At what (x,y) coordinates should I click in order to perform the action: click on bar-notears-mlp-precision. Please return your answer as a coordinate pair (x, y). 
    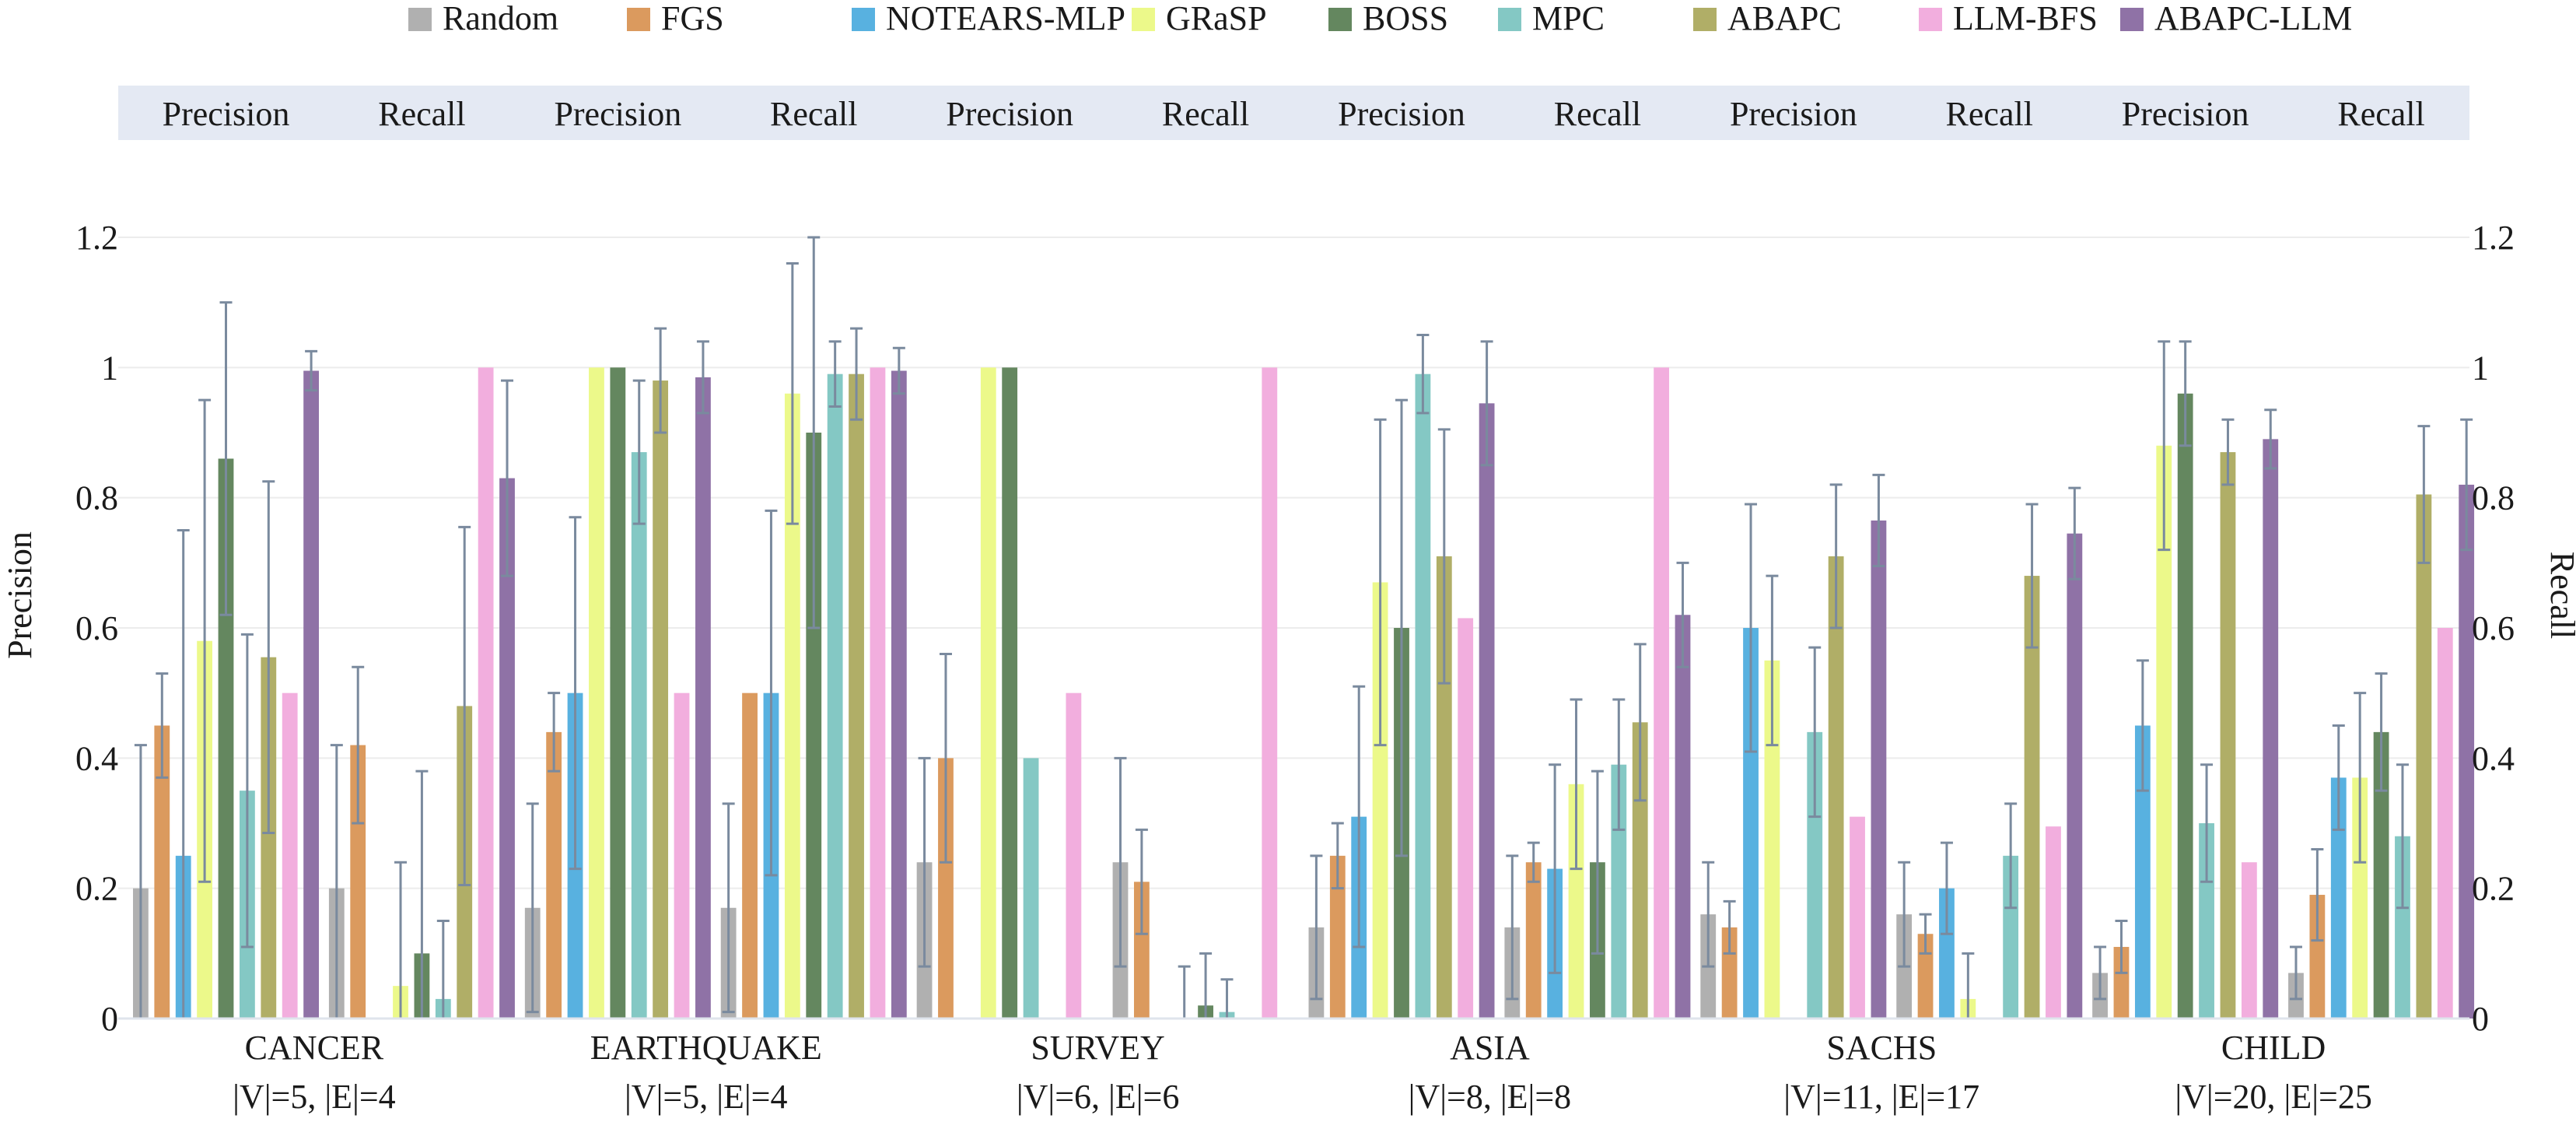
    Looking at the image, I should click on (2142, 872).